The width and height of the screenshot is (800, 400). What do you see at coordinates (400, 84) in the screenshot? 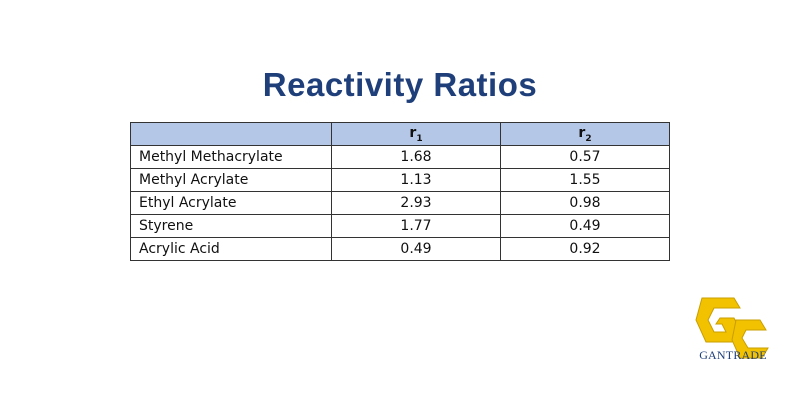
I see `page-title: Reactivity Ratios` at bounding box center [400, 84].